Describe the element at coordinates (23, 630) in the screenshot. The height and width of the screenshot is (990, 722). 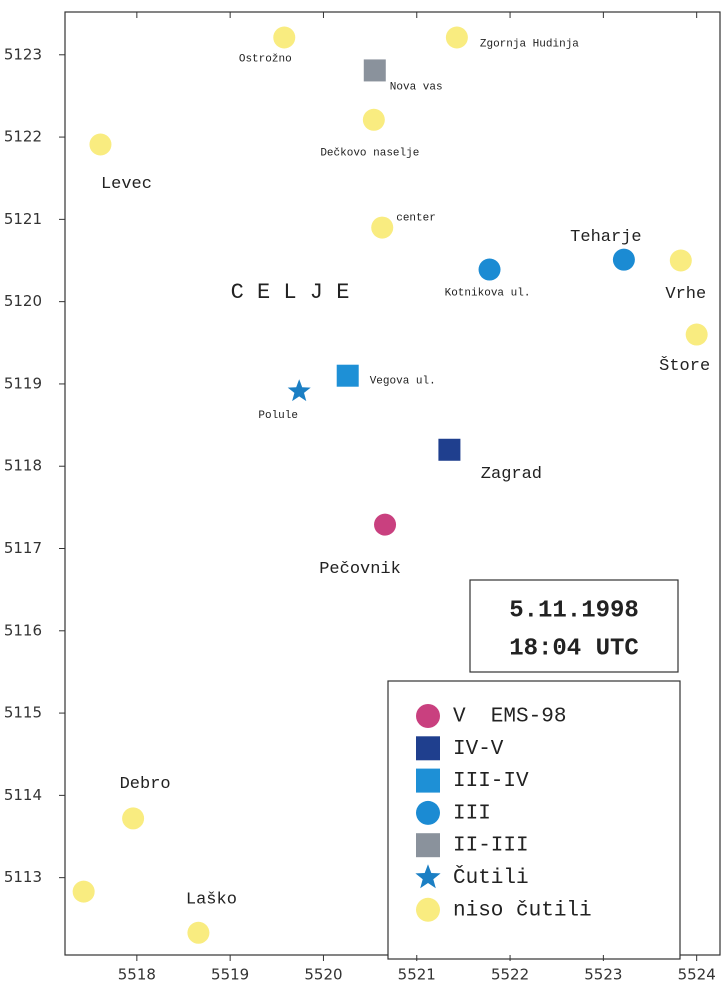
I see `y-tick-label: 5116` at that location.